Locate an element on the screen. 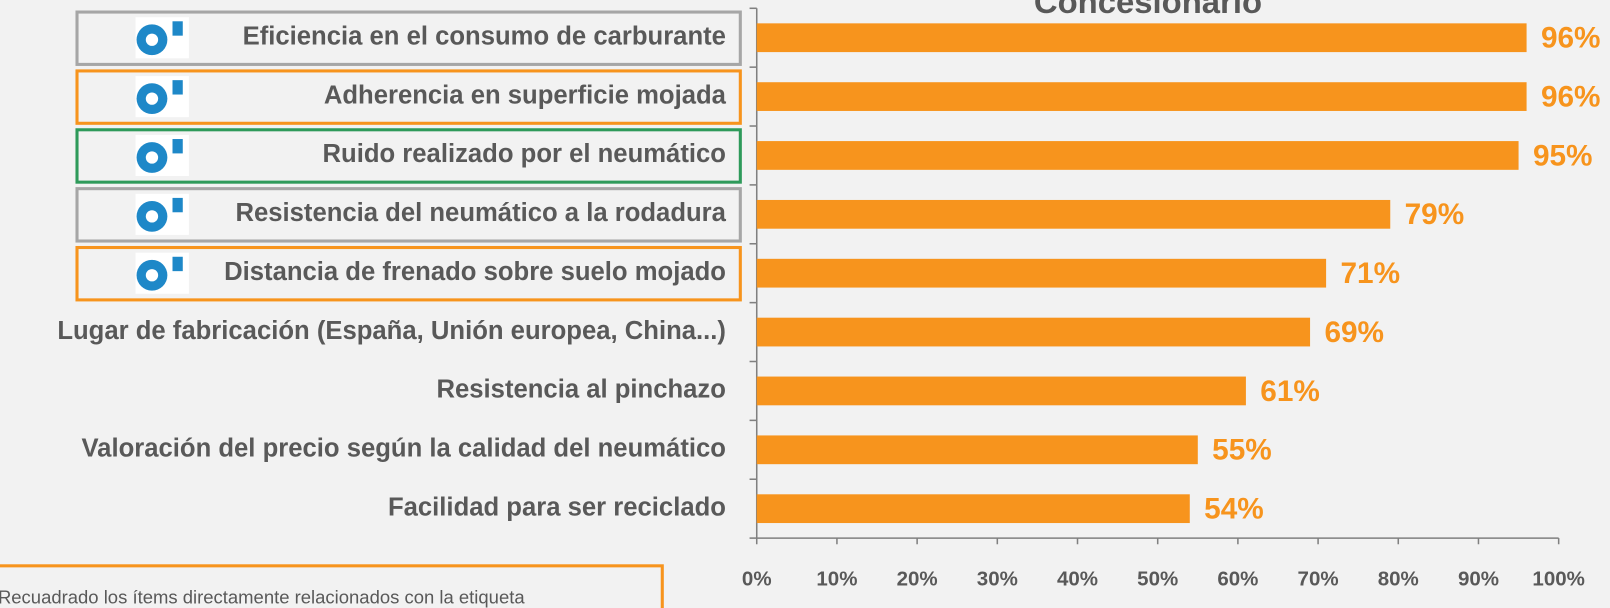  x-tick-label: 90% is located at coordinates (1478, 579).